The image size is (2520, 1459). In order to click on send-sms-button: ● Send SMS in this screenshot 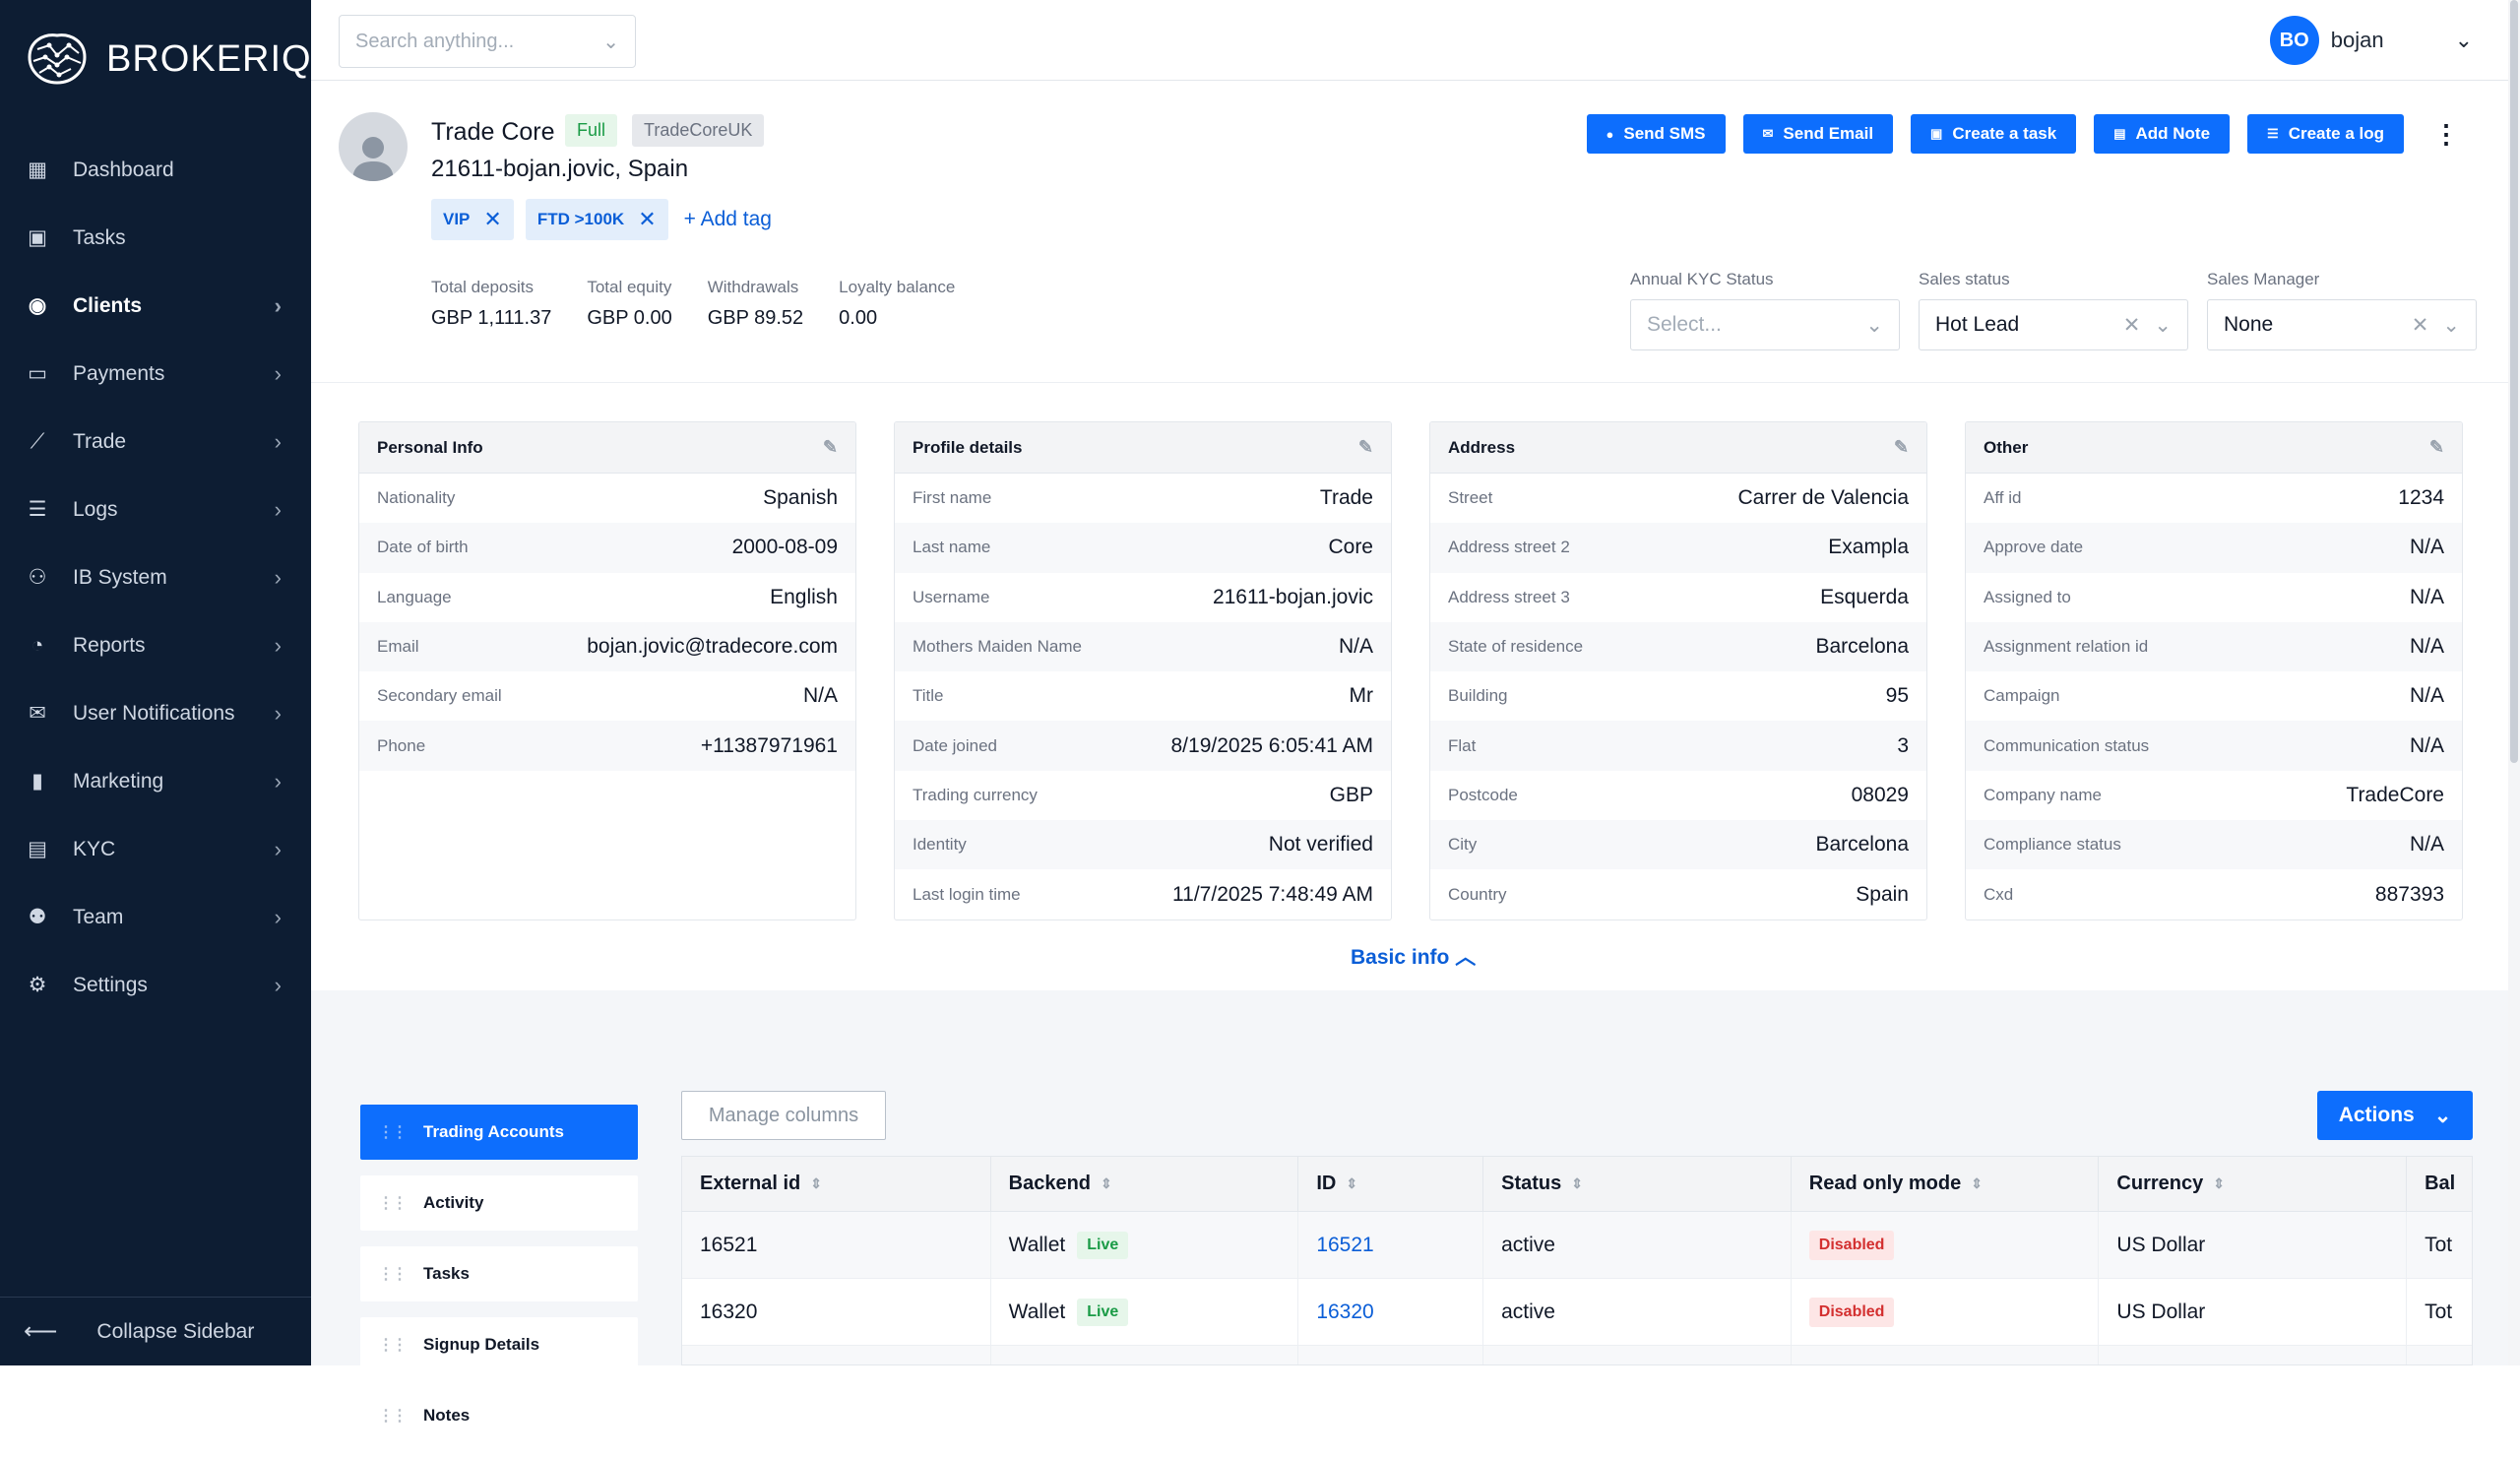, I will do `click(1656, 134)`.